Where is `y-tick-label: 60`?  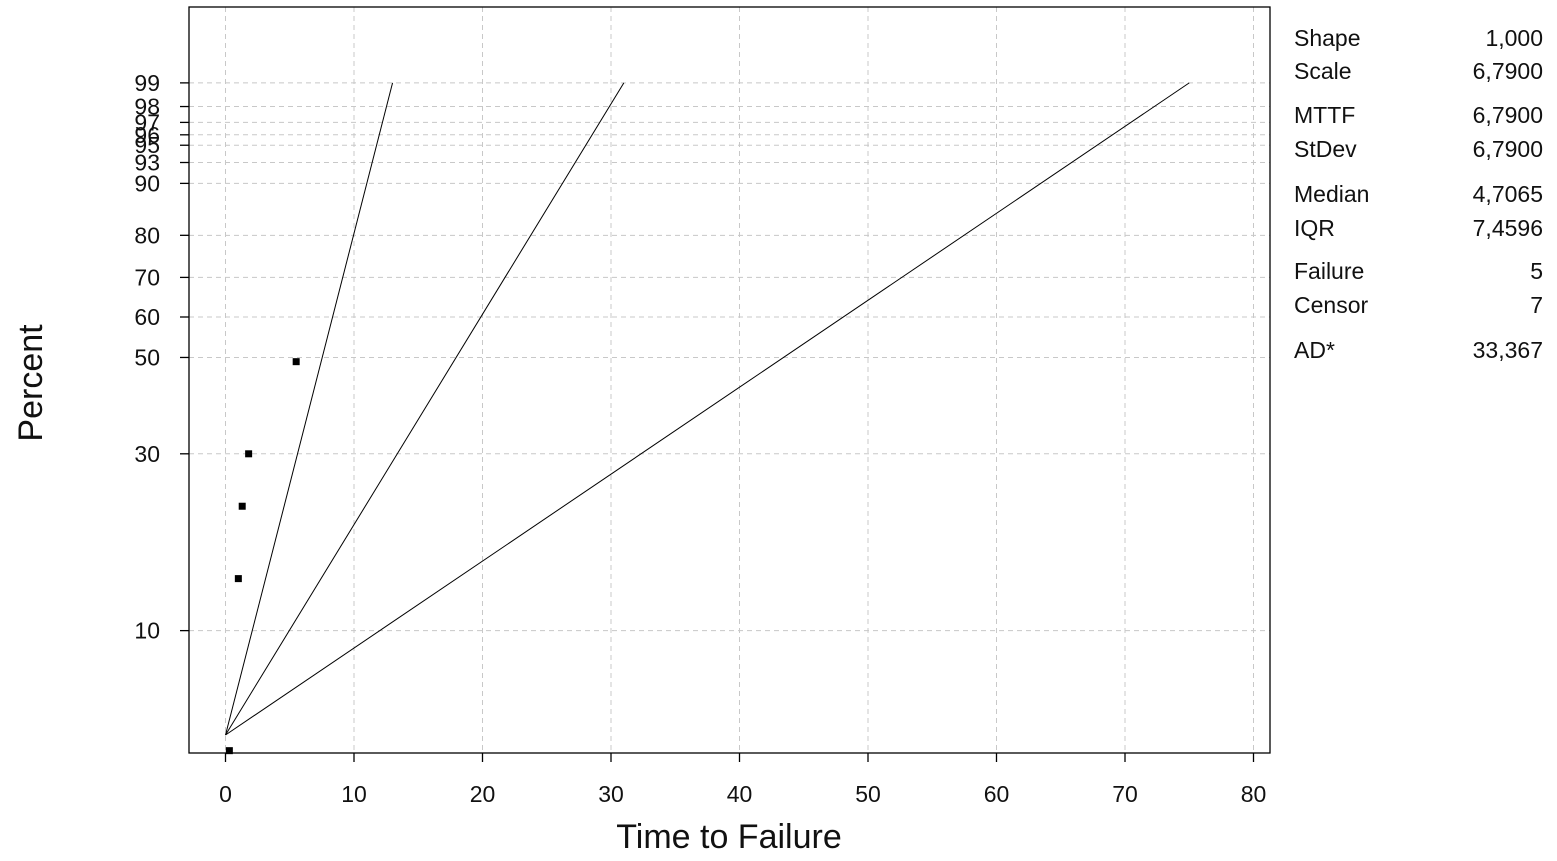 y-tick-label: 60 is located at coordinates (147, 317).